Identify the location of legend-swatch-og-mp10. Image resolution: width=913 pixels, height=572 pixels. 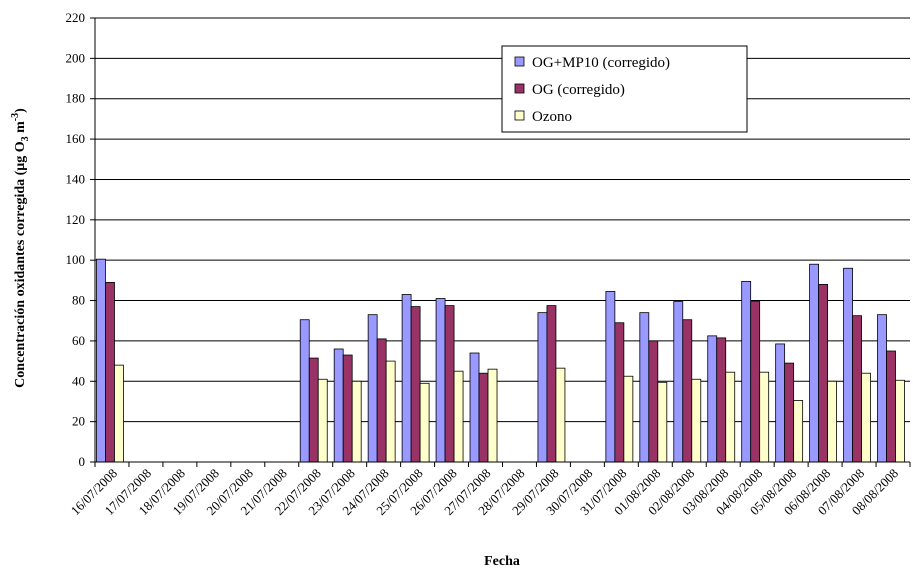
(519, 61).